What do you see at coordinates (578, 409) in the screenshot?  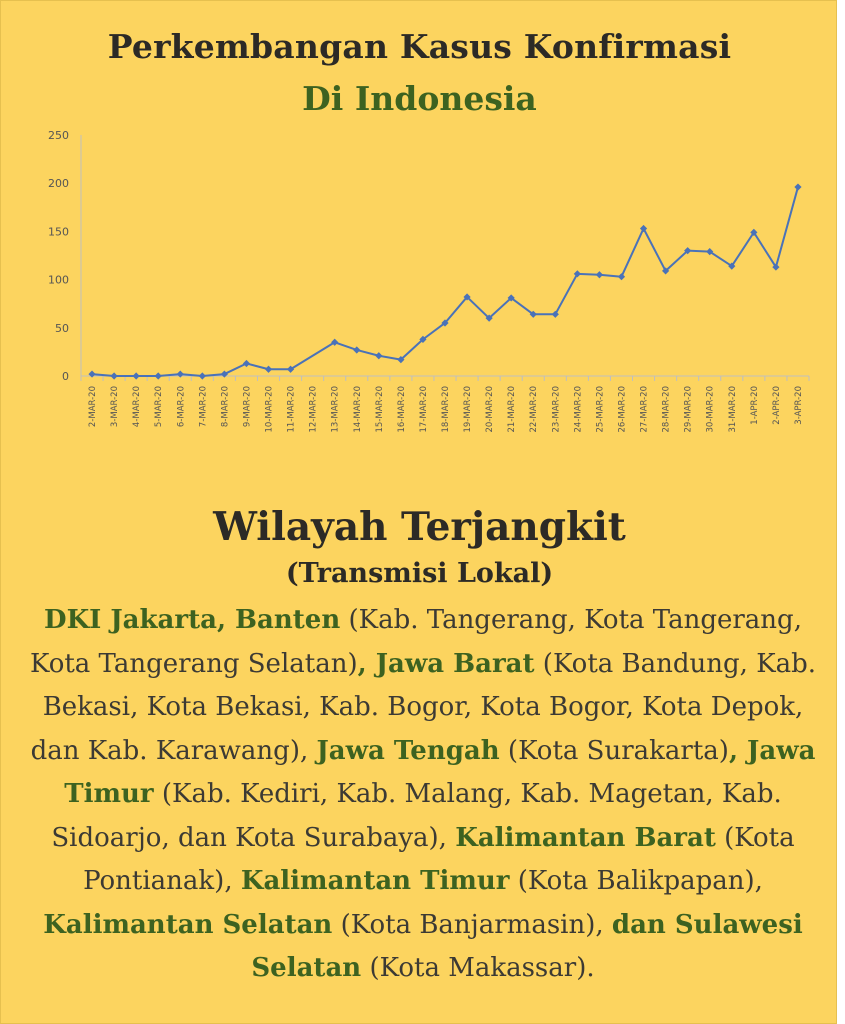 I see `x-tick-label: 24-MAR-20` at bounding box center [578, 409].